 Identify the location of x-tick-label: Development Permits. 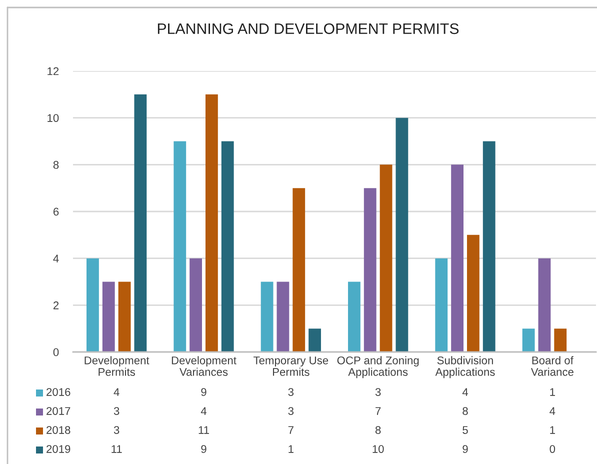
(117, 366).